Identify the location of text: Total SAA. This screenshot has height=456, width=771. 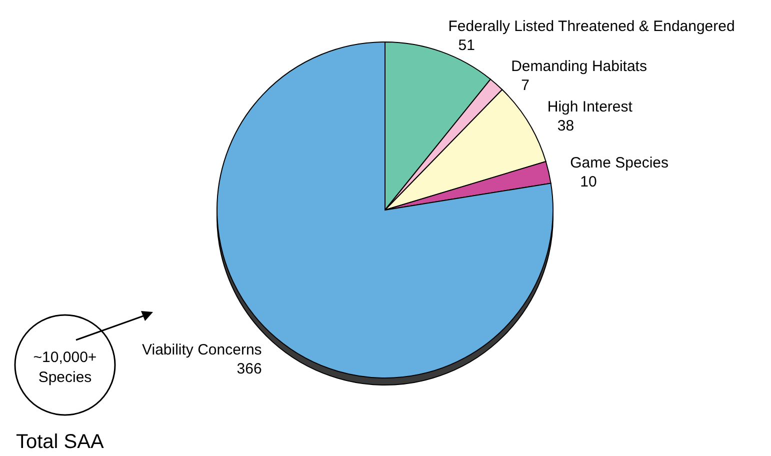
(60, 442).